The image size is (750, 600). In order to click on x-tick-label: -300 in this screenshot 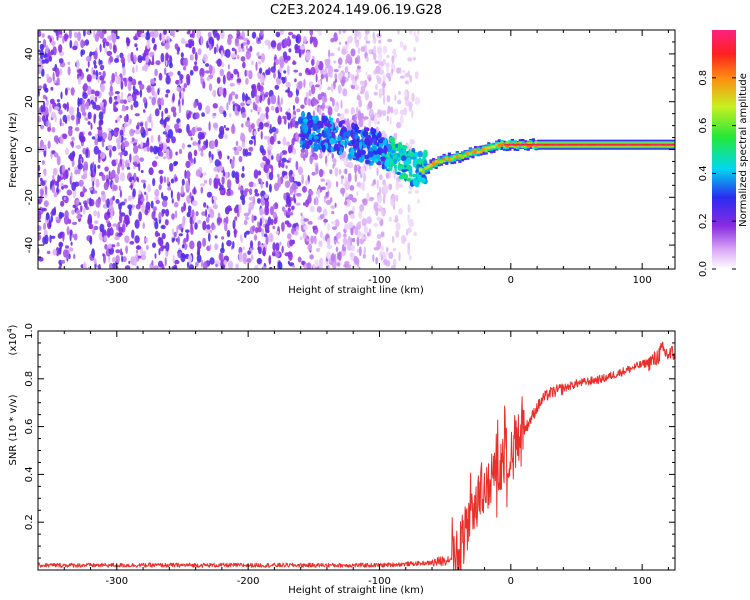, I will do `click(116, 581)`.